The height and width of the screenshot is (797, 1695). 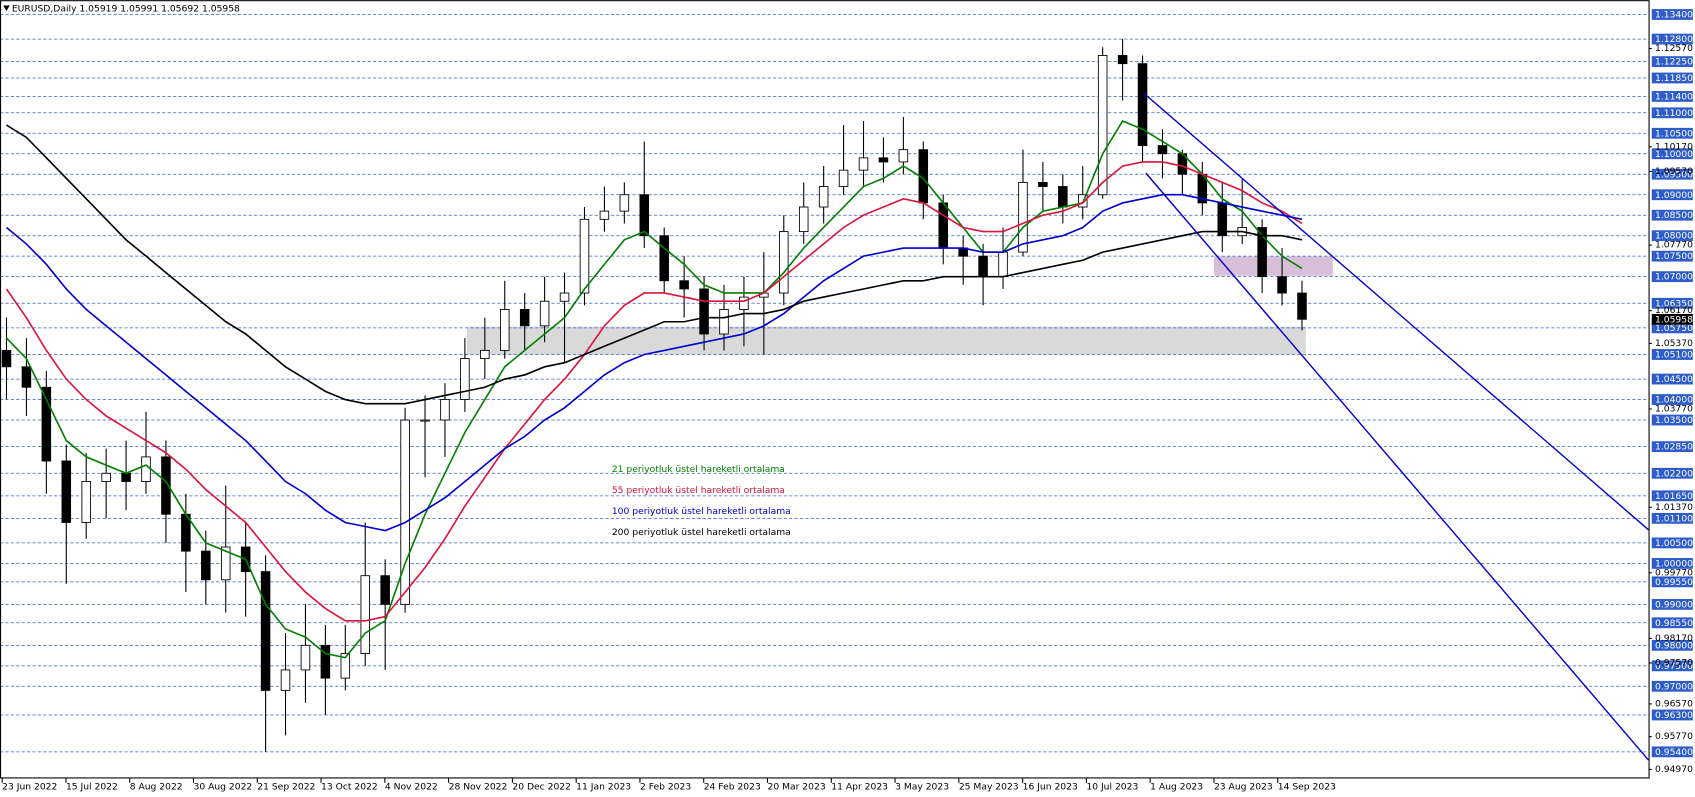 I want to click on level-label: 0.99550, so click(x=1674, y=582).